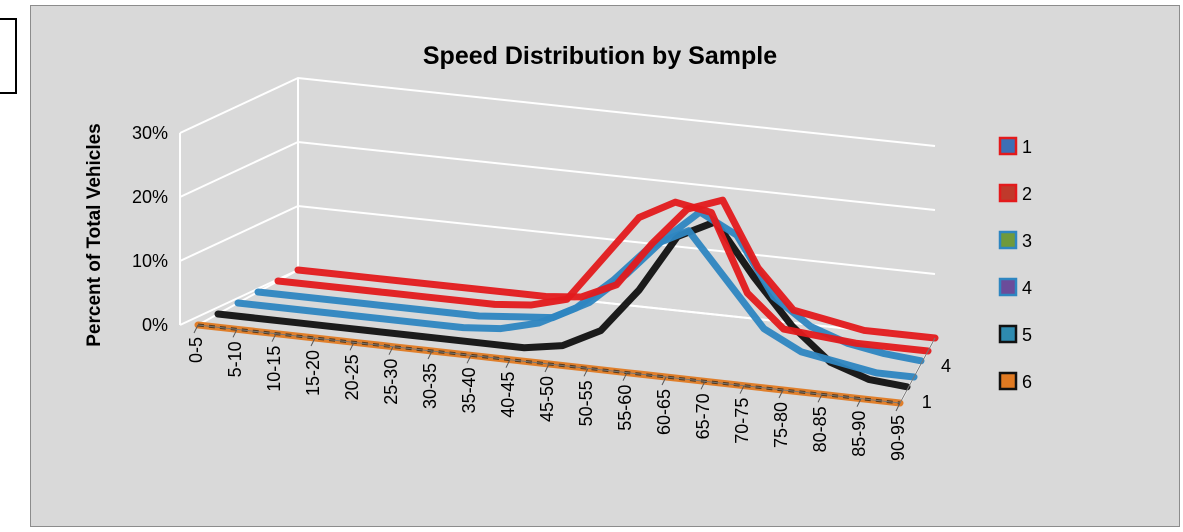 This screenshot has height=532, width=1183. What do you see at coordinates (703, 416) in the screenshot?
I see `x-tick-label: 65-70` at bounding box center [703, 416].